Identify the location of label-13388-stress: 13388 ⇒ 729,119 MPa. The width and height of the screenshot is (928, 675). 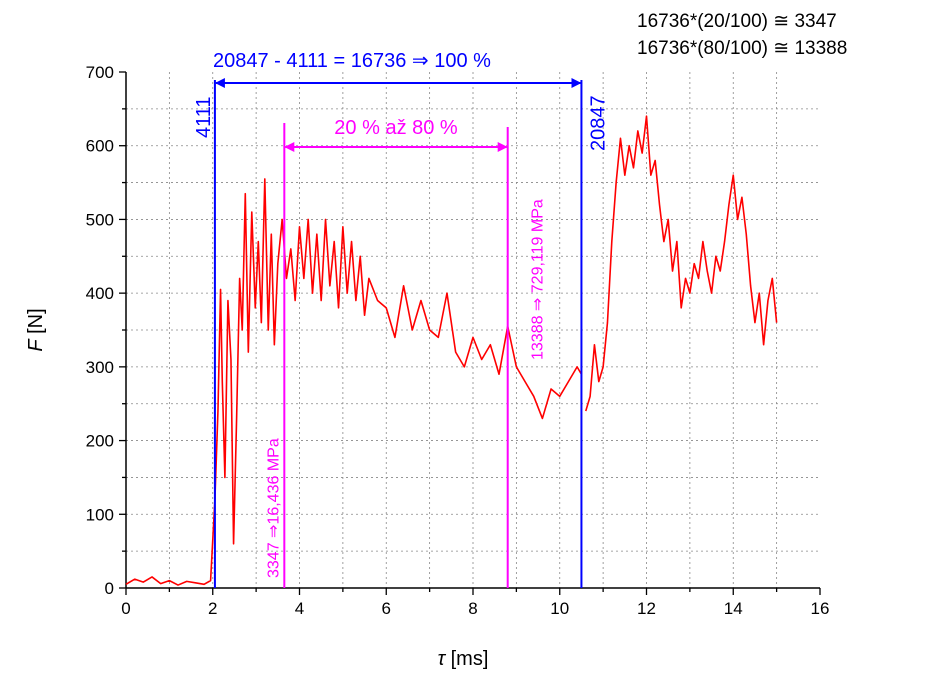
(538, 279).